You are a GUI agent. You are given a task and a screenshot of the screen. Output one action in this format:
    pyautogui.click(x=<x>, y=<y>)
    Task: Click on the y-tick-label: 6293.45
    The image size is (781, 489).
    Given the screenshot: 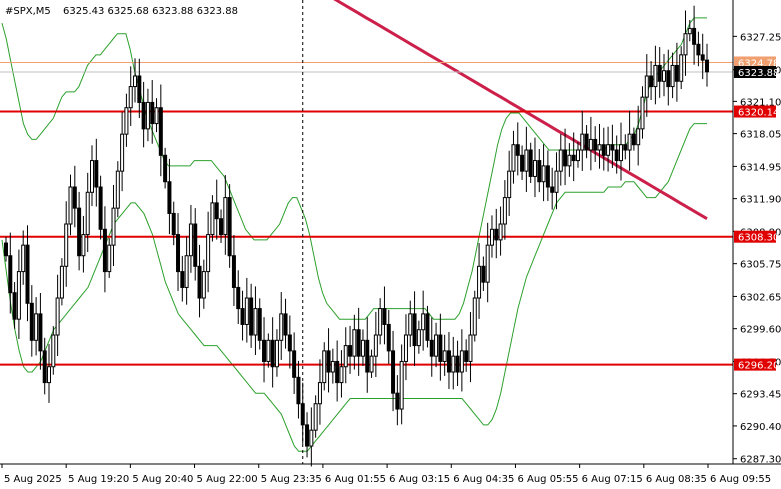 What is the action you would take?
    pyautogui.click(x=760, y=395)
    